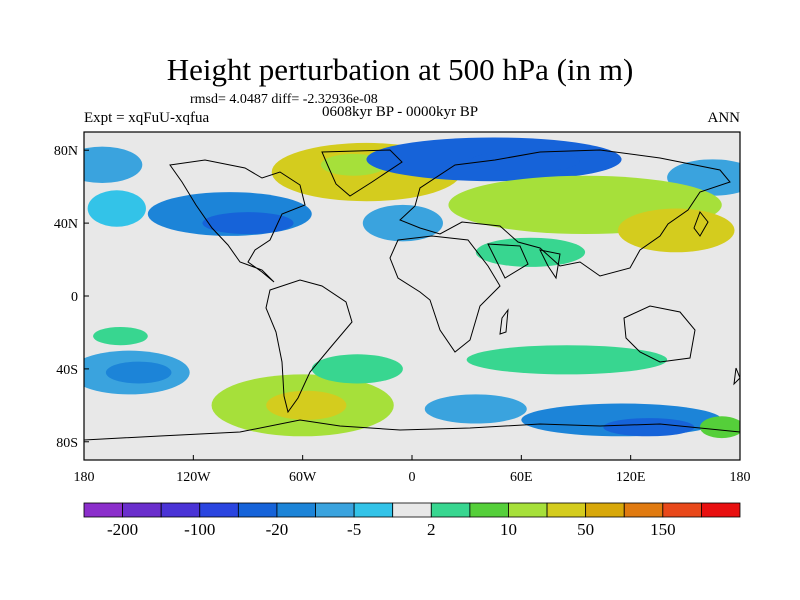 The image size is (800, 600). I want to click on y-tick-label-2: 0, so click(74, 297).